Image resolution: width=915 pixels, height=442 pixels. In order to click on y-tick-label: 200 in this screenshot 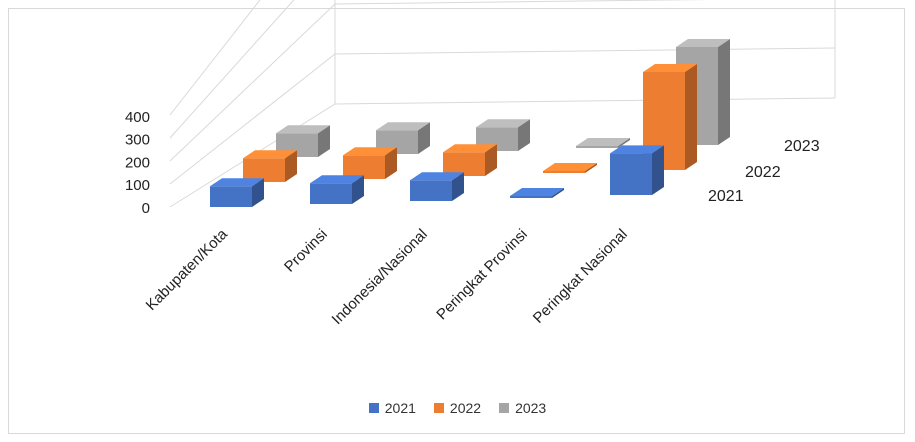, I will do `click(137, 162)`.